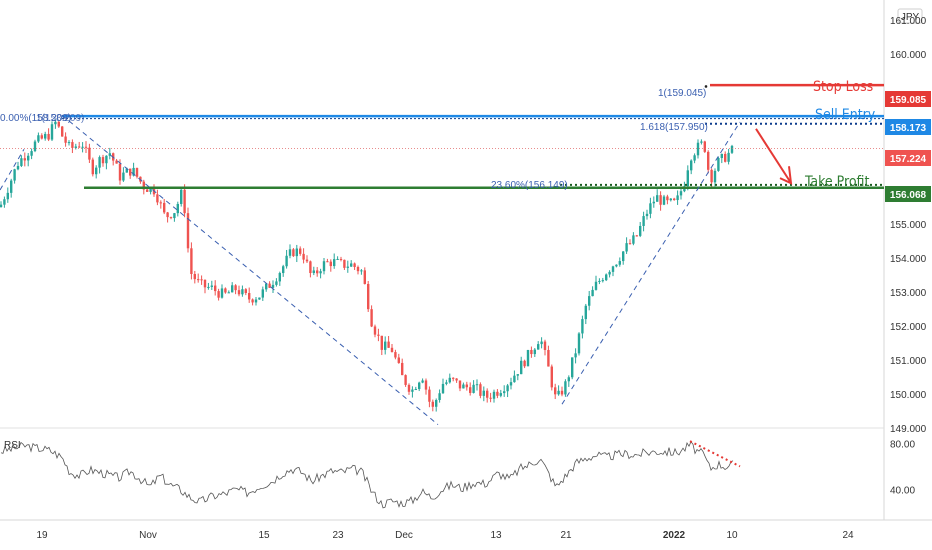  I want to click on x-tick-label: Nov, so click(148, 535).